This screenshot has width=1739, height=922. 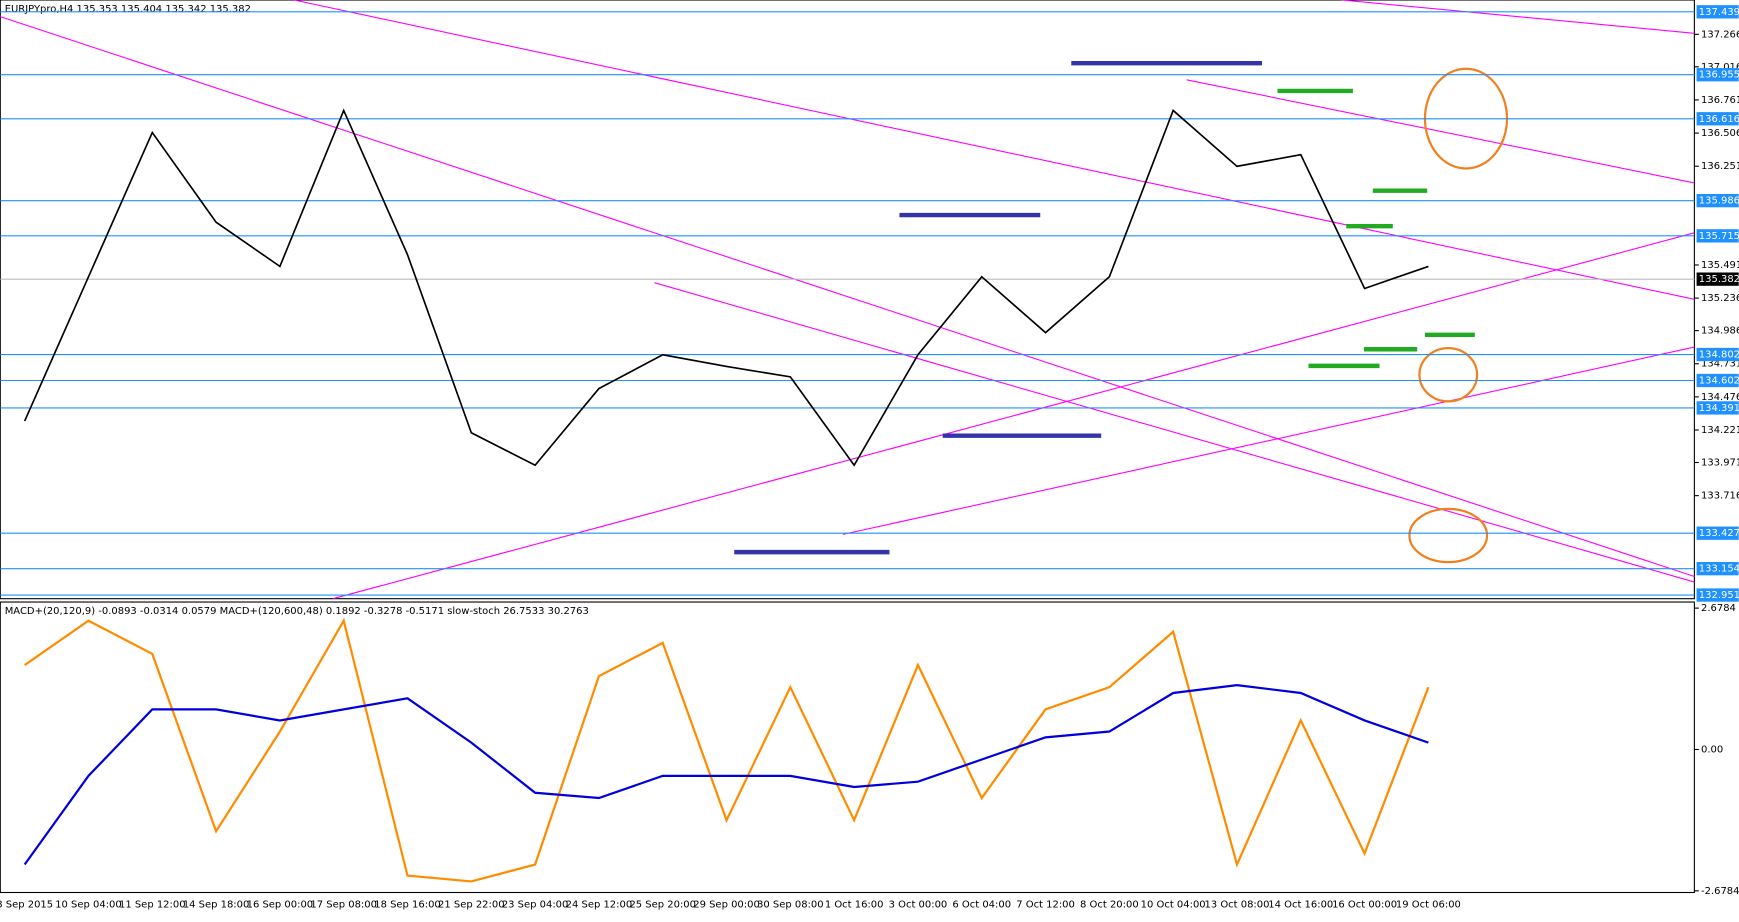 I want to click on x-tick-label: 16 Oct 00:00, so click(x=1364, y=905).